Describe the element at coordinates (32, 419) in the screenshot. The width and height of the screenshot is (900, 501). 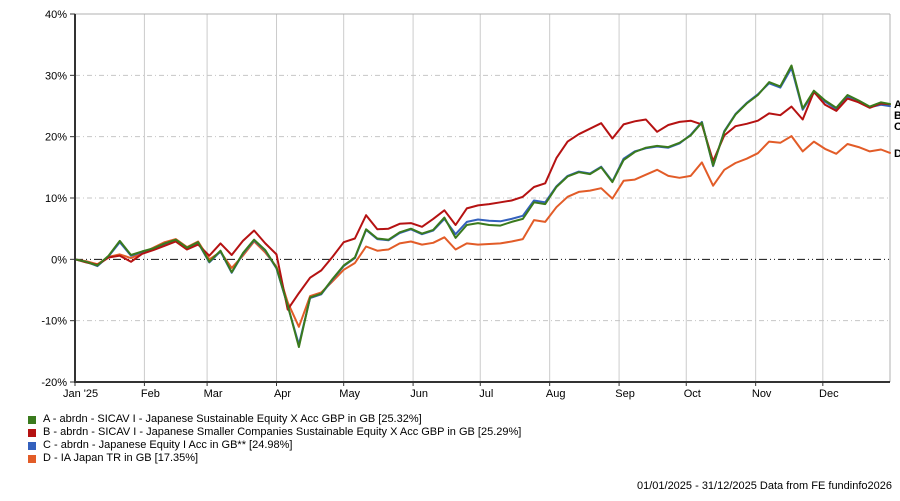
I see `legend-marker-a` at that location.